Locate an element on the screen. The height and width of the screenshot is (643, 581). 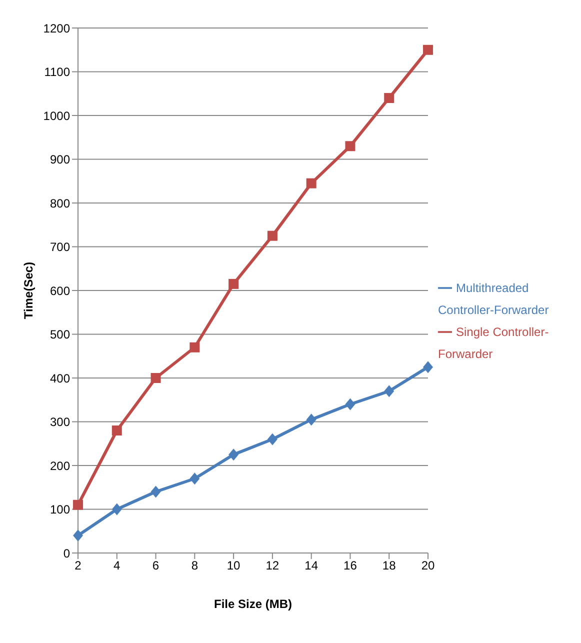
y-tick-label: 500 is located at coordinates (60, 335).